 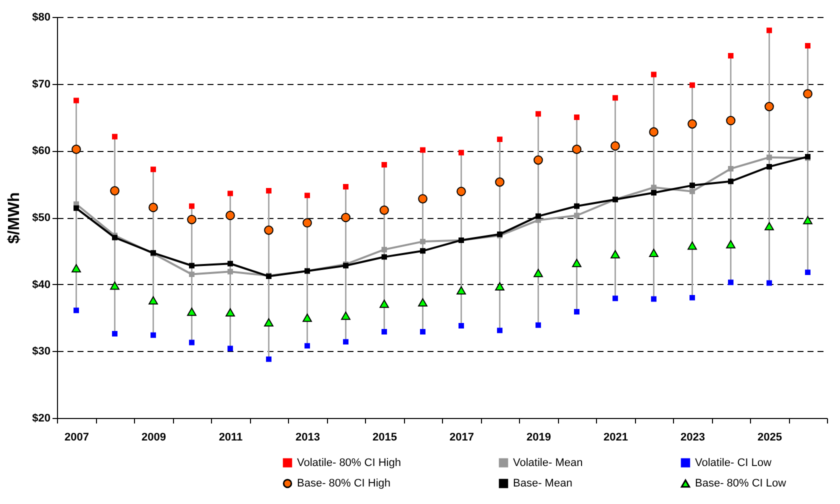 I want to click on y-tick-label: $70, so click(x=41, y=84).